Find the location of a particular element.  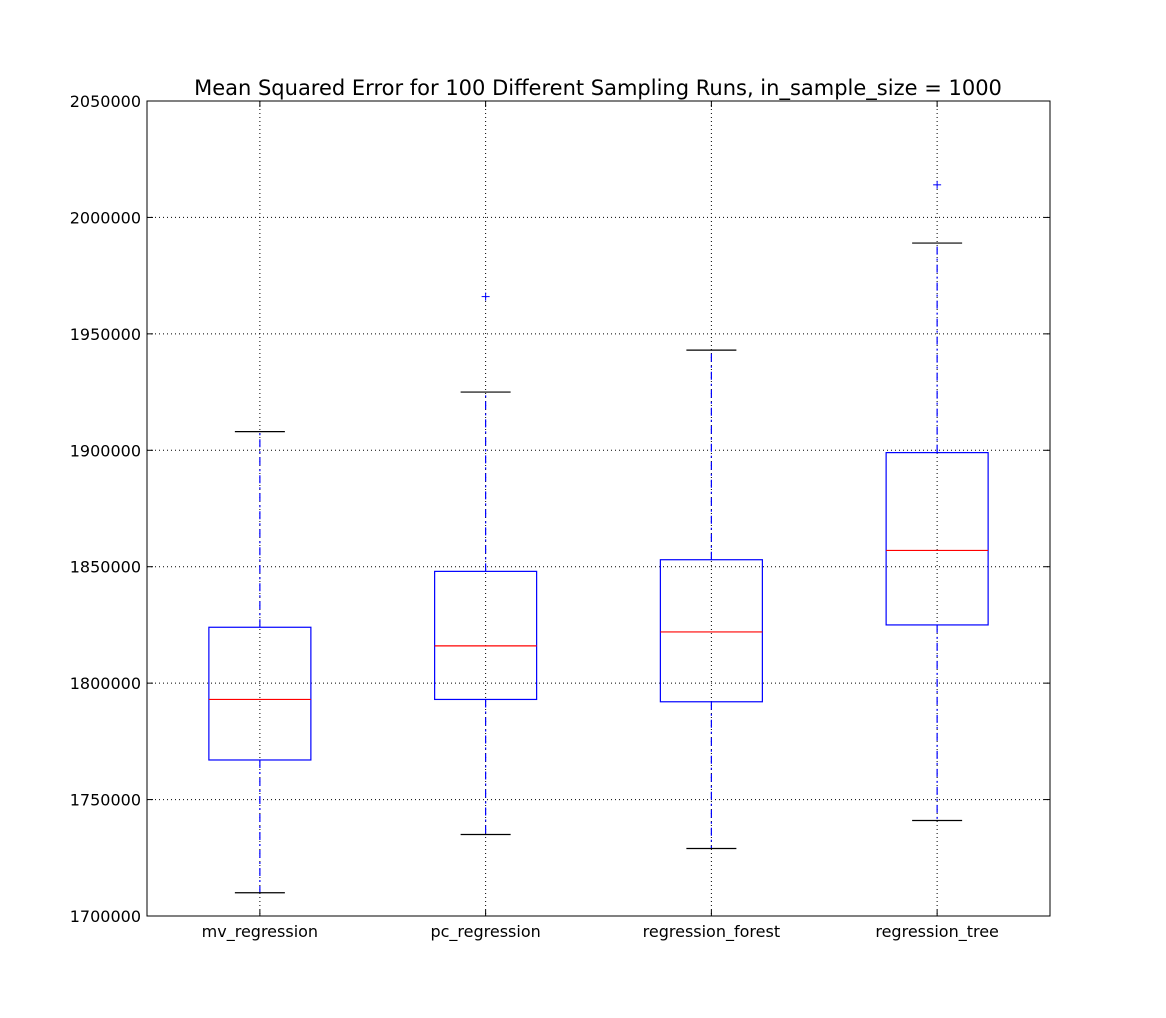

y-tick-label: 2050000 is located at coordinates (105, 101).